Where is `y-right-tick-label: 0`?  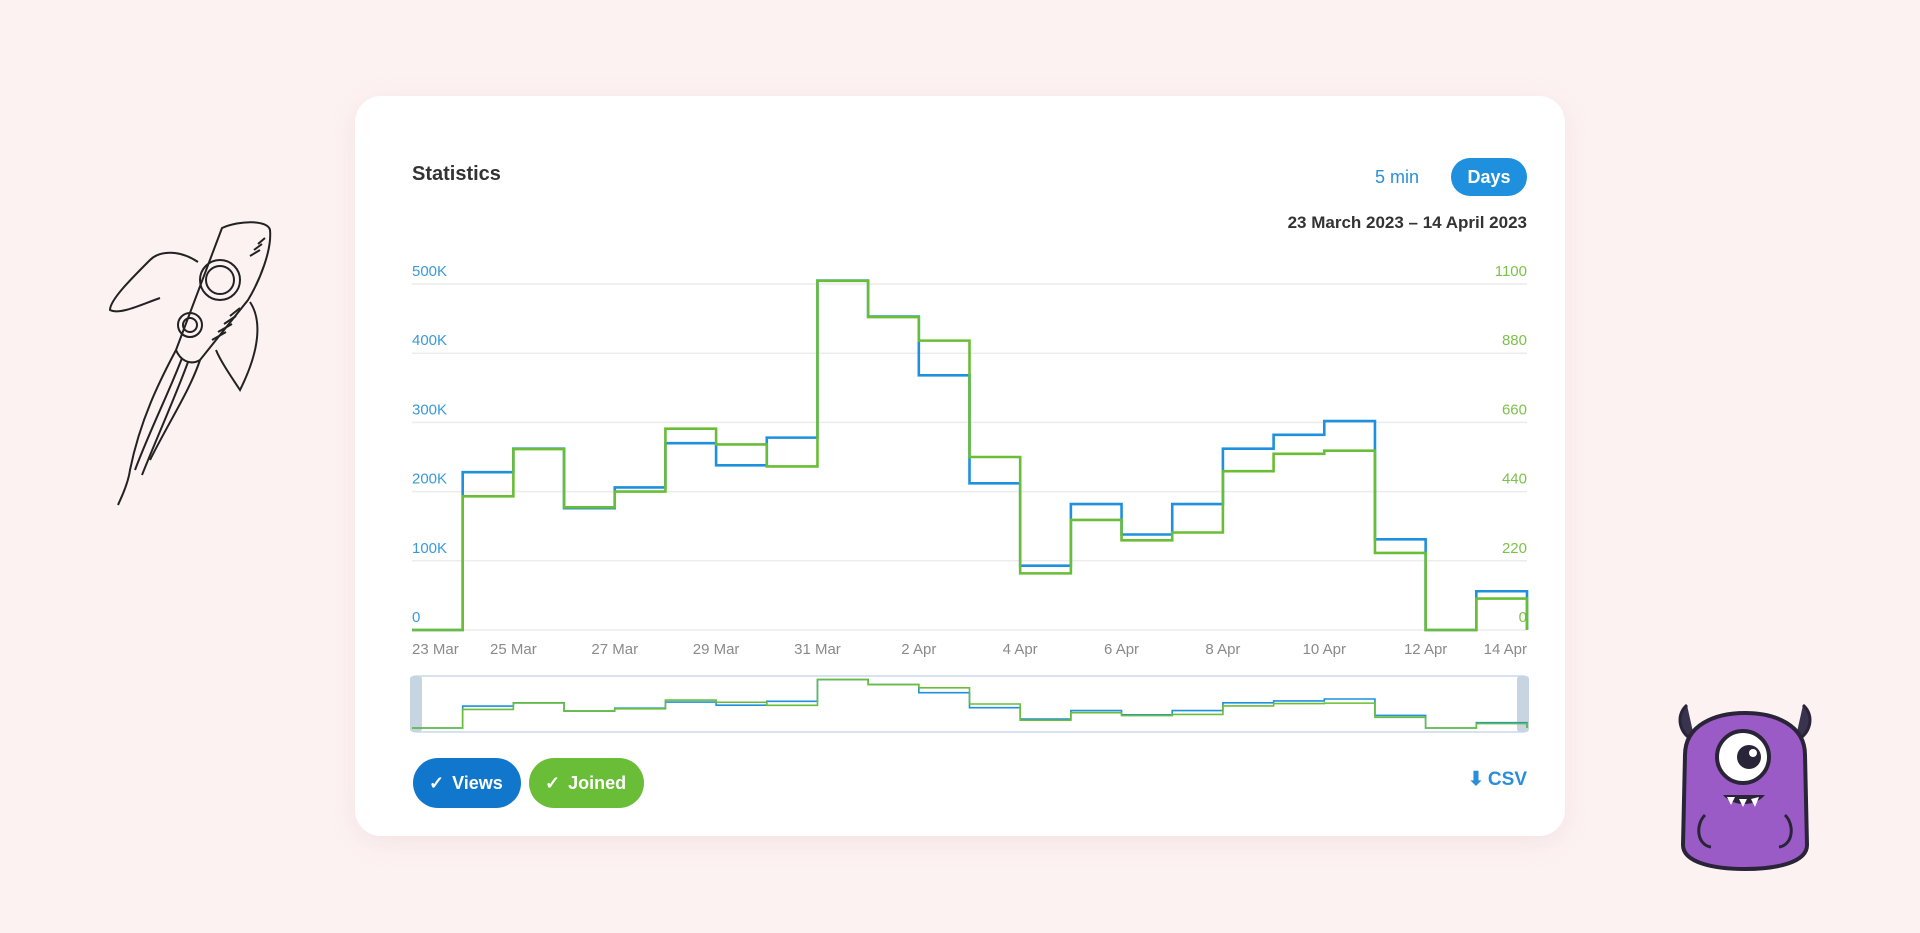
y-right-tick-label: 0 is located at coordinates (1523, 617).